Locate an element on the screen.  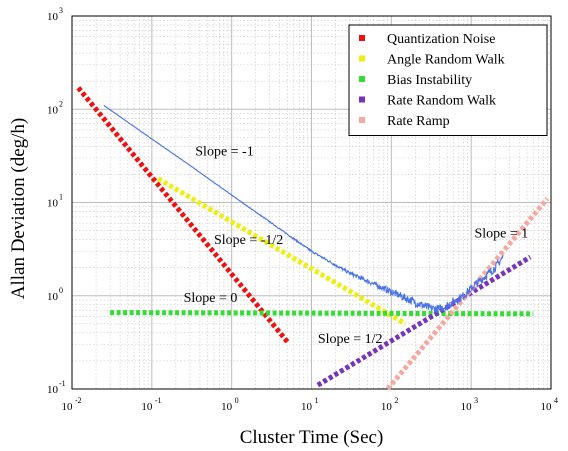
y-tick-label: 10⁻¹ is located at coordinates (56, 387).